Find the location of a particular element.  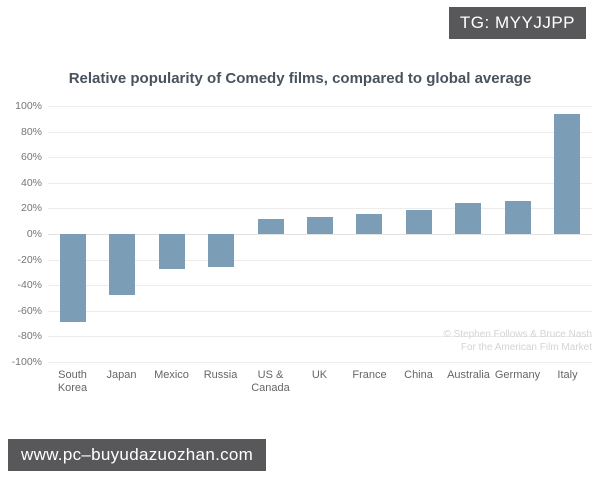

bar-russia is located at coordinates (221, 250).